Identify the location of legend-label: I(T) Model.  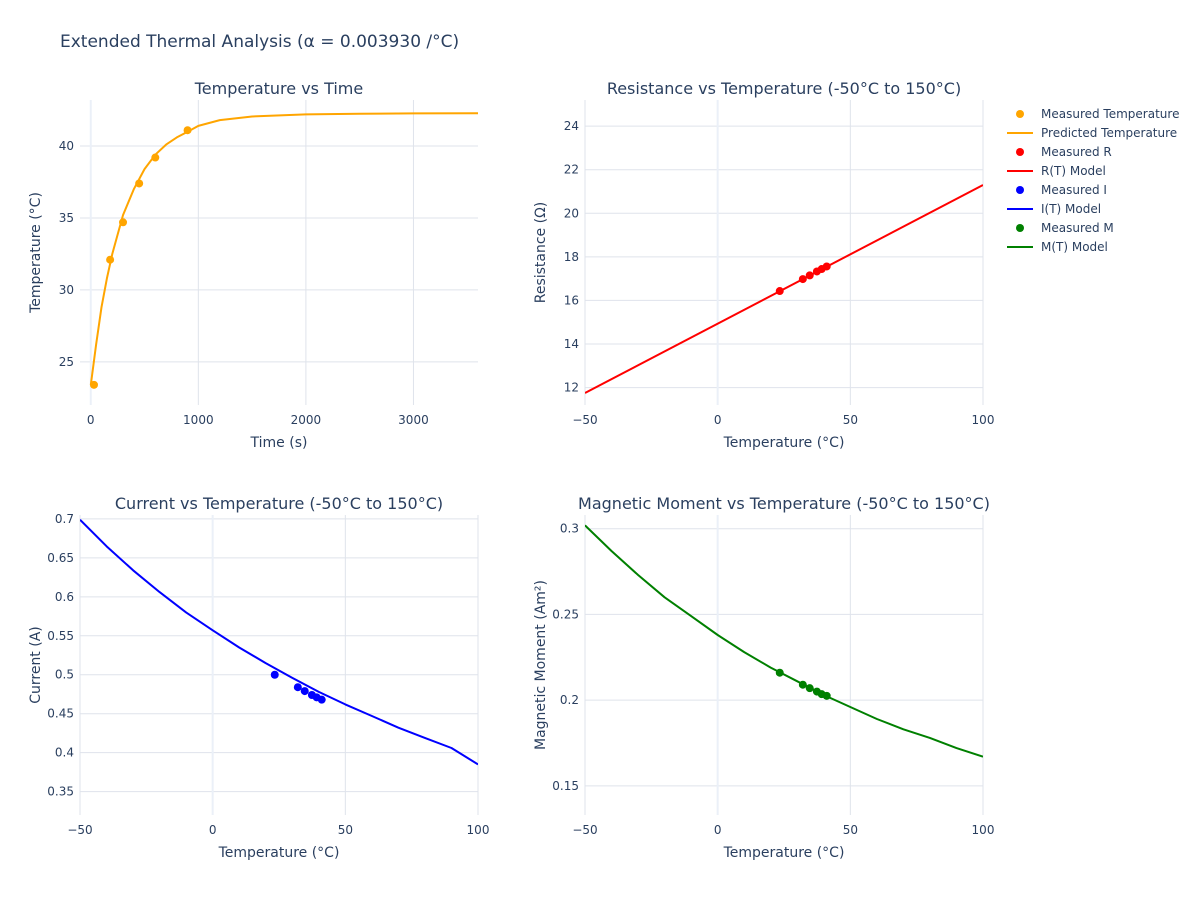
(1071, 208).